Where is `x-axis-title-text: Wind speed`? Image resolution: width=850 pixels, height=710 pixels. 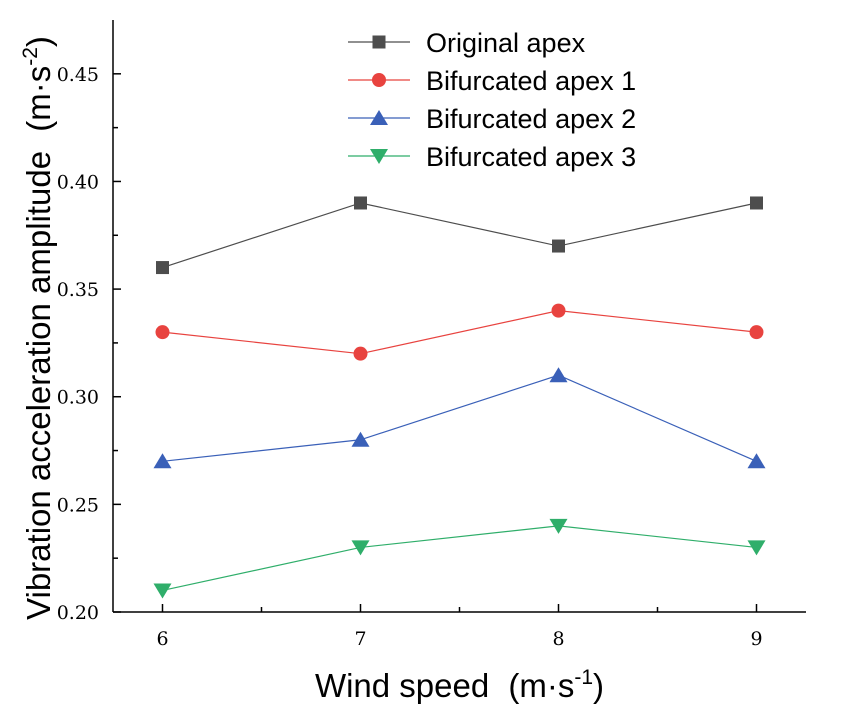
x-axis-title-text: Wind speed is located at coordinates (402, 685).